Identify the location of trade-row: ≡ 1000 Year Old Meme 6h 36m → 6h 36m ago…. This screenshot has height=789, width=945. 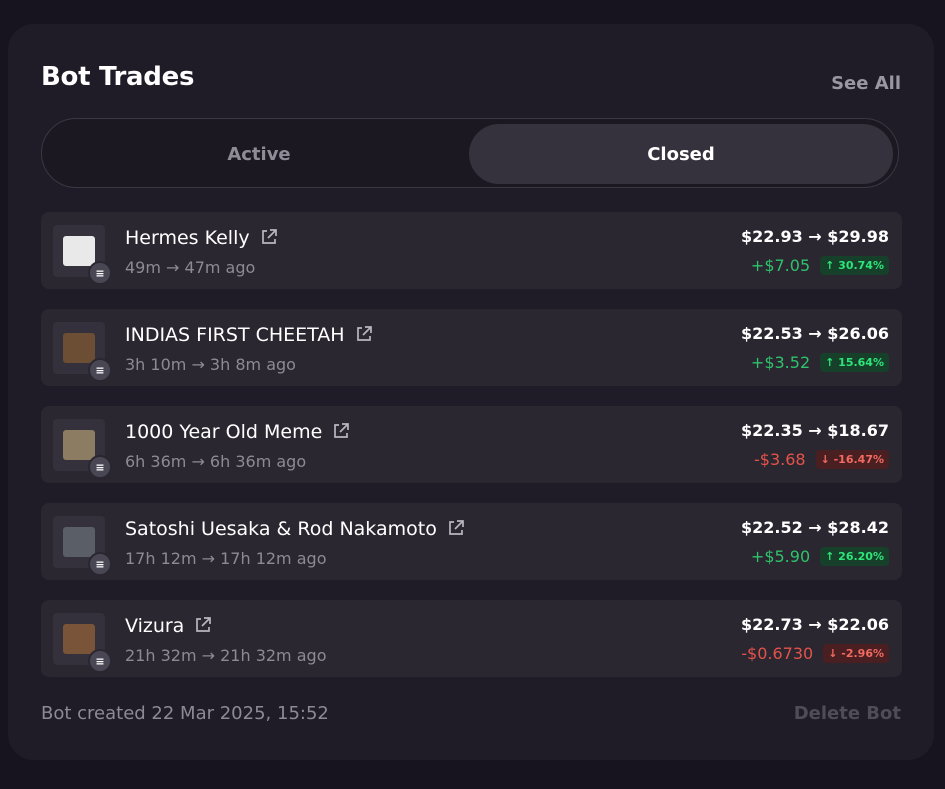
(471, 444).